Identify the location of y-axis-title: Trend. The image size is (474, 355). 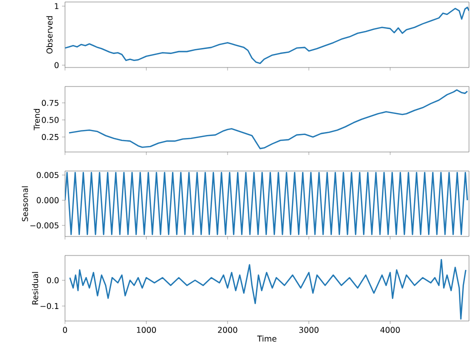
(37, 119).